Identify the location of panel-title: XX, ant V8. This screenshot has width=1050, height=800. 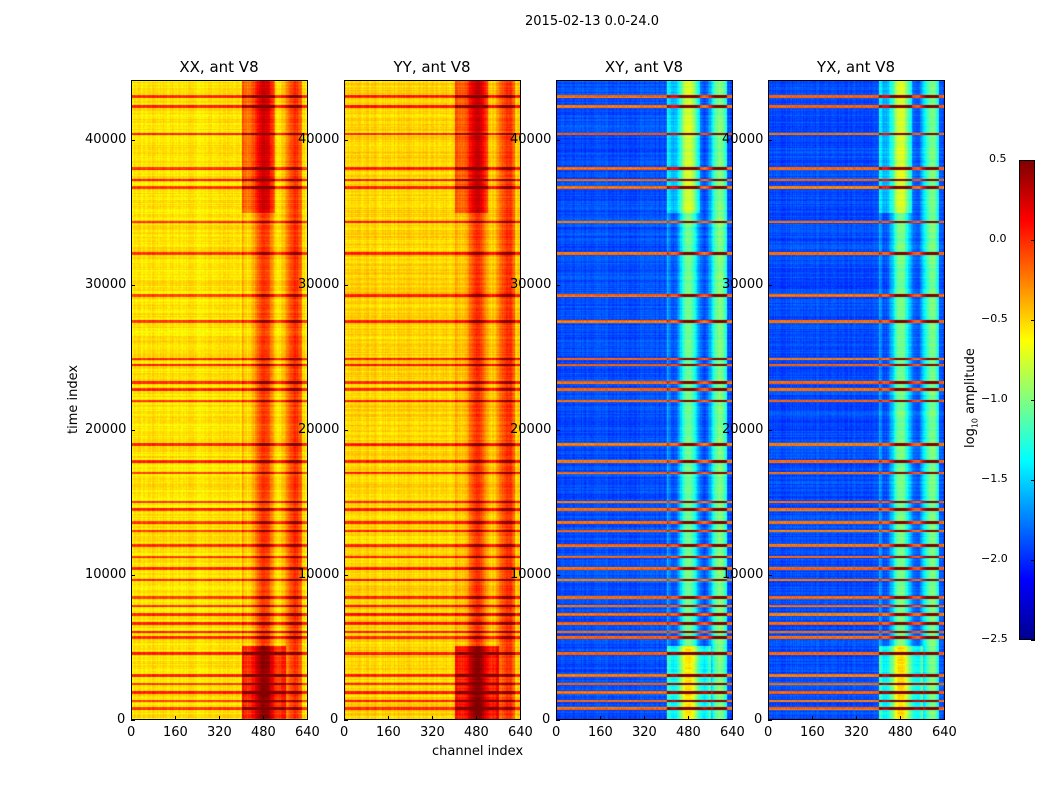
(219, 67).